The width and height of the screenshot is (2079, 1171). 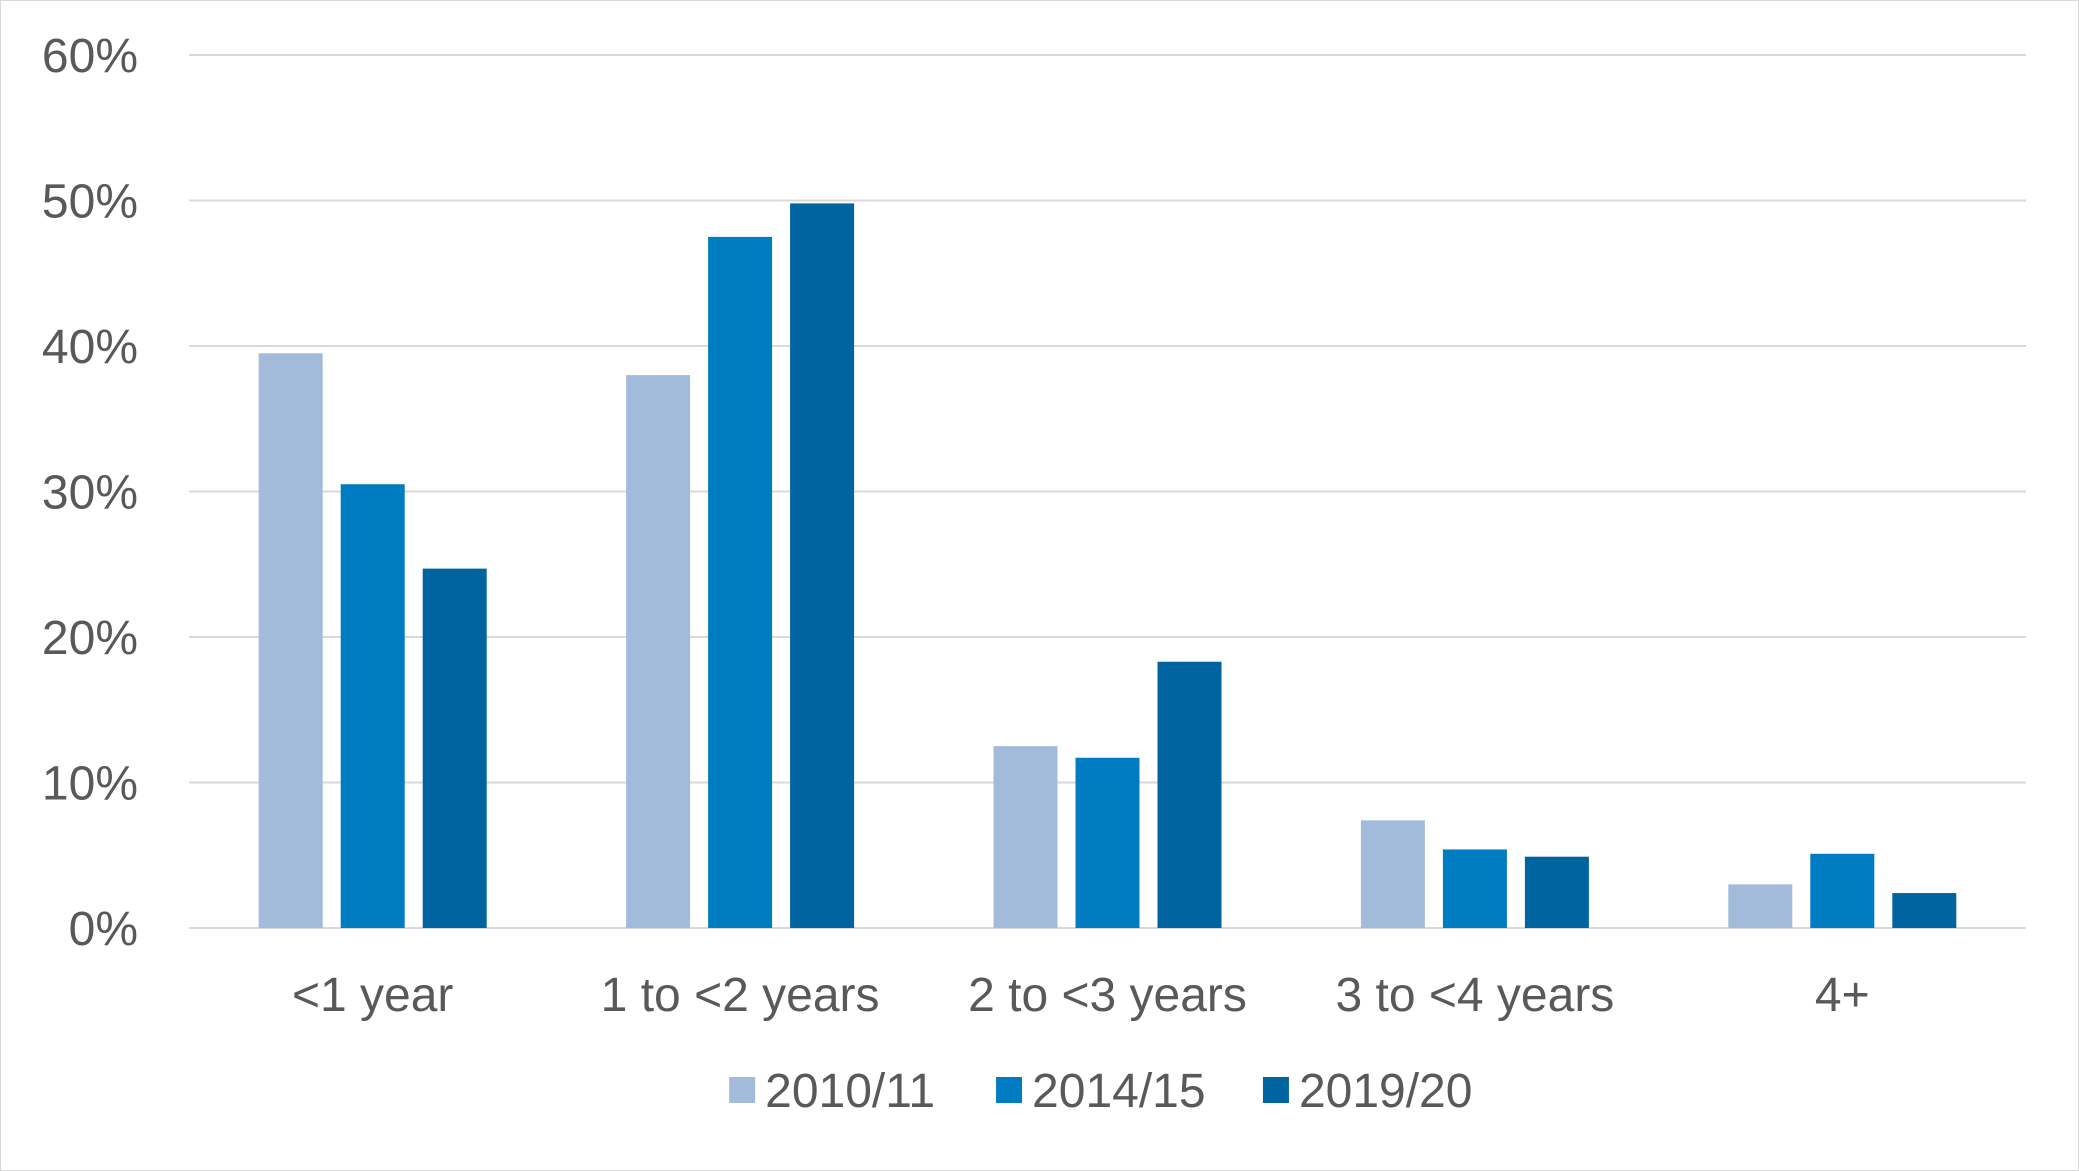 I want to click on legend-label: 2019/20, so click(x=1386, y=1091).